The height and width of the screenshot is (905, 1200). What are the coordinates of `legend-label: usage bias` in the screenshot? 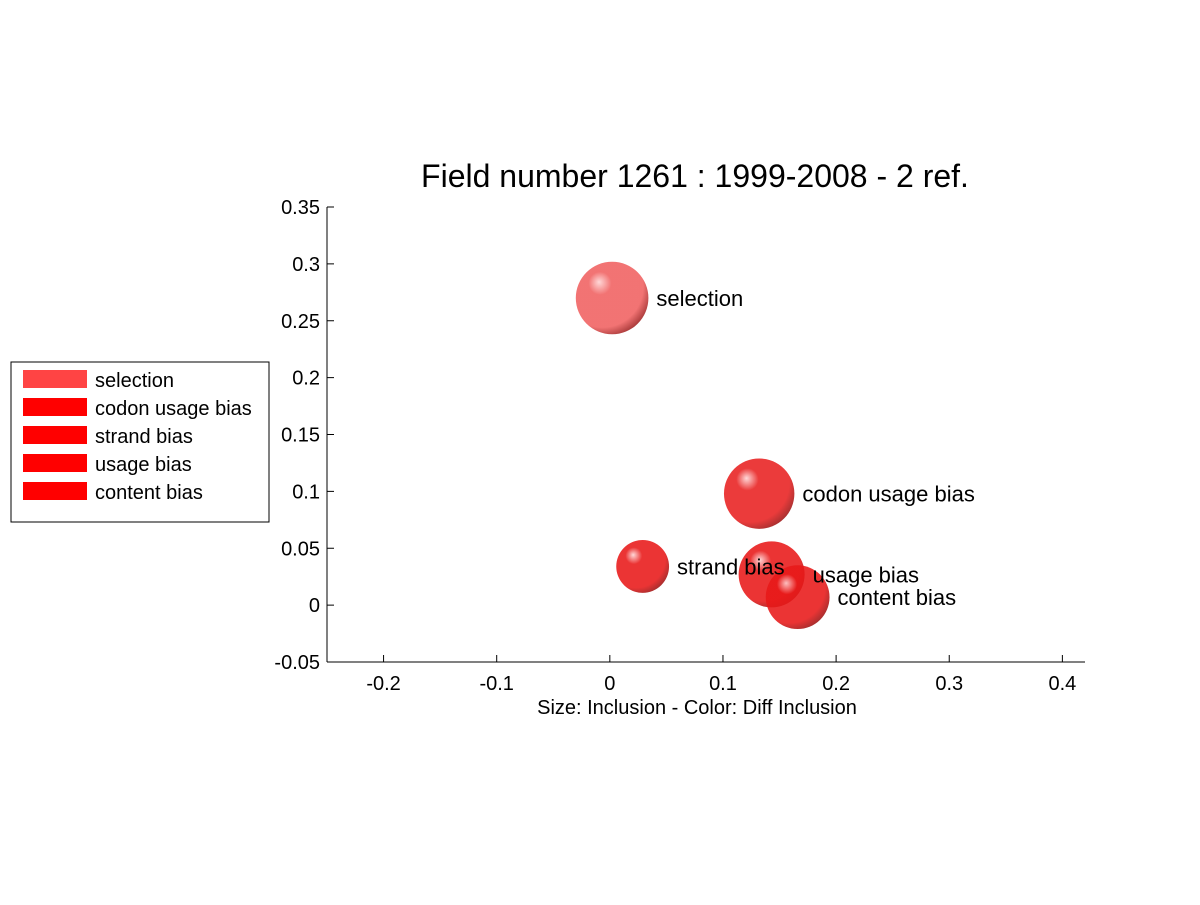 It's located at (143, 465).